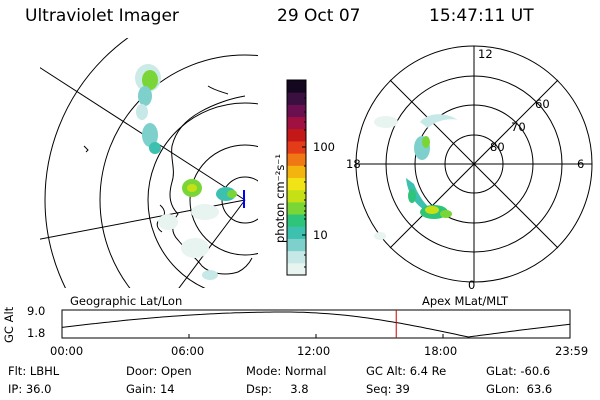 The height and width of the screenshot is (400, 600). I want to click on orbit-xtick-0600: 06:00, so click(188, 351).